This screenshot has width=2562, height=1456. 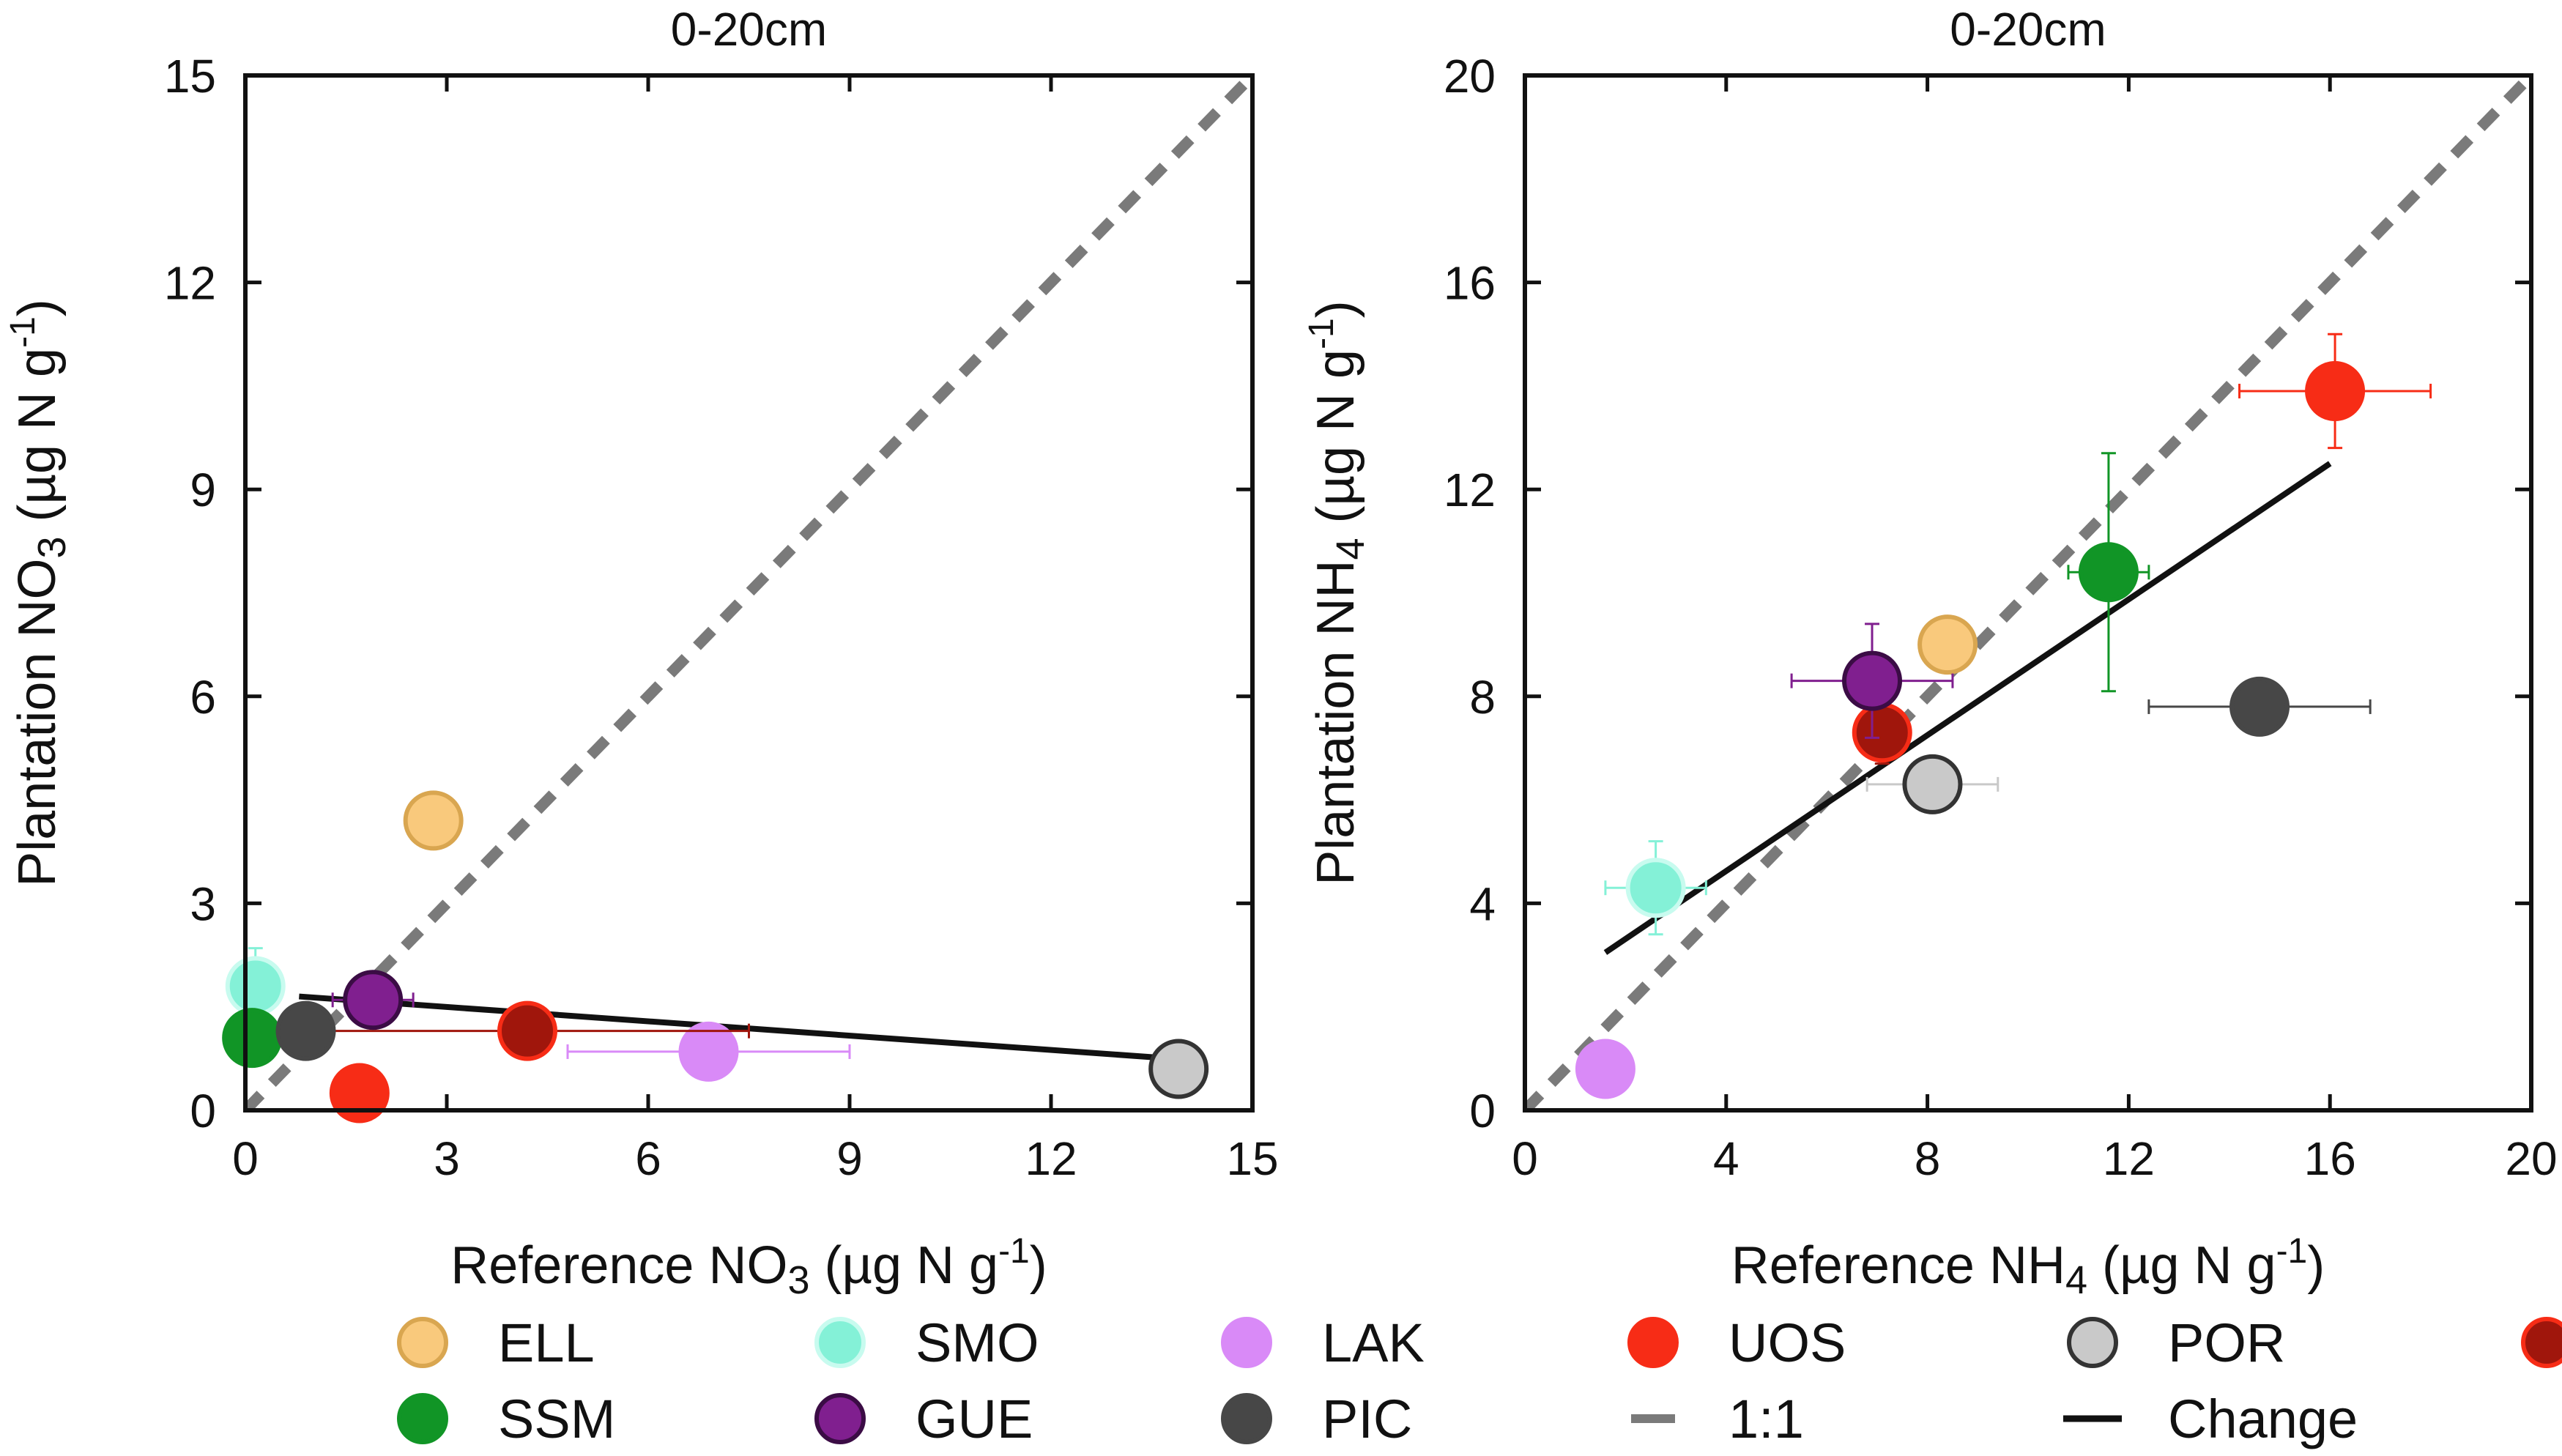 What do you see at coordinates (1898, 1265) in the screenshot?
I see `axis-label-part-base: Reference NH` at bounding box center [1898, 1265].